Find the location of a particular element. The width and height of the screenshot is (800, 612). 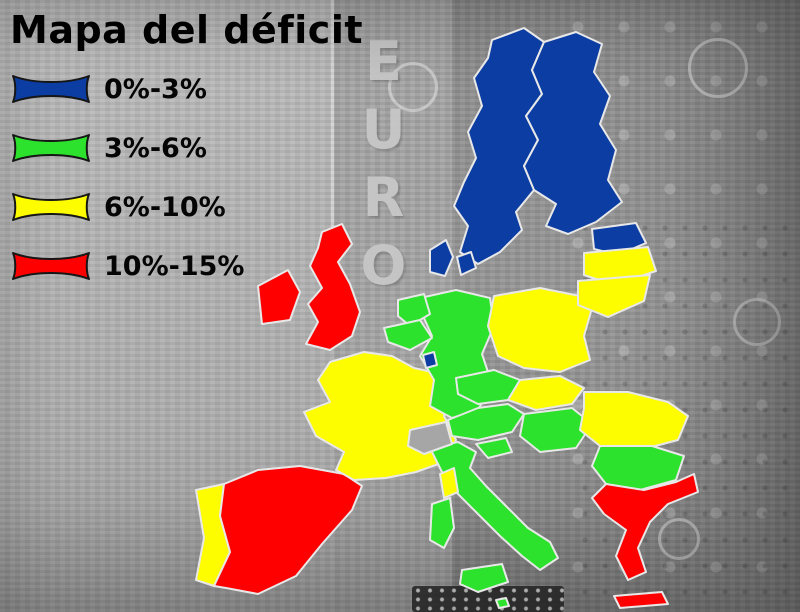

region-greece is located at coordinates (645, 527).